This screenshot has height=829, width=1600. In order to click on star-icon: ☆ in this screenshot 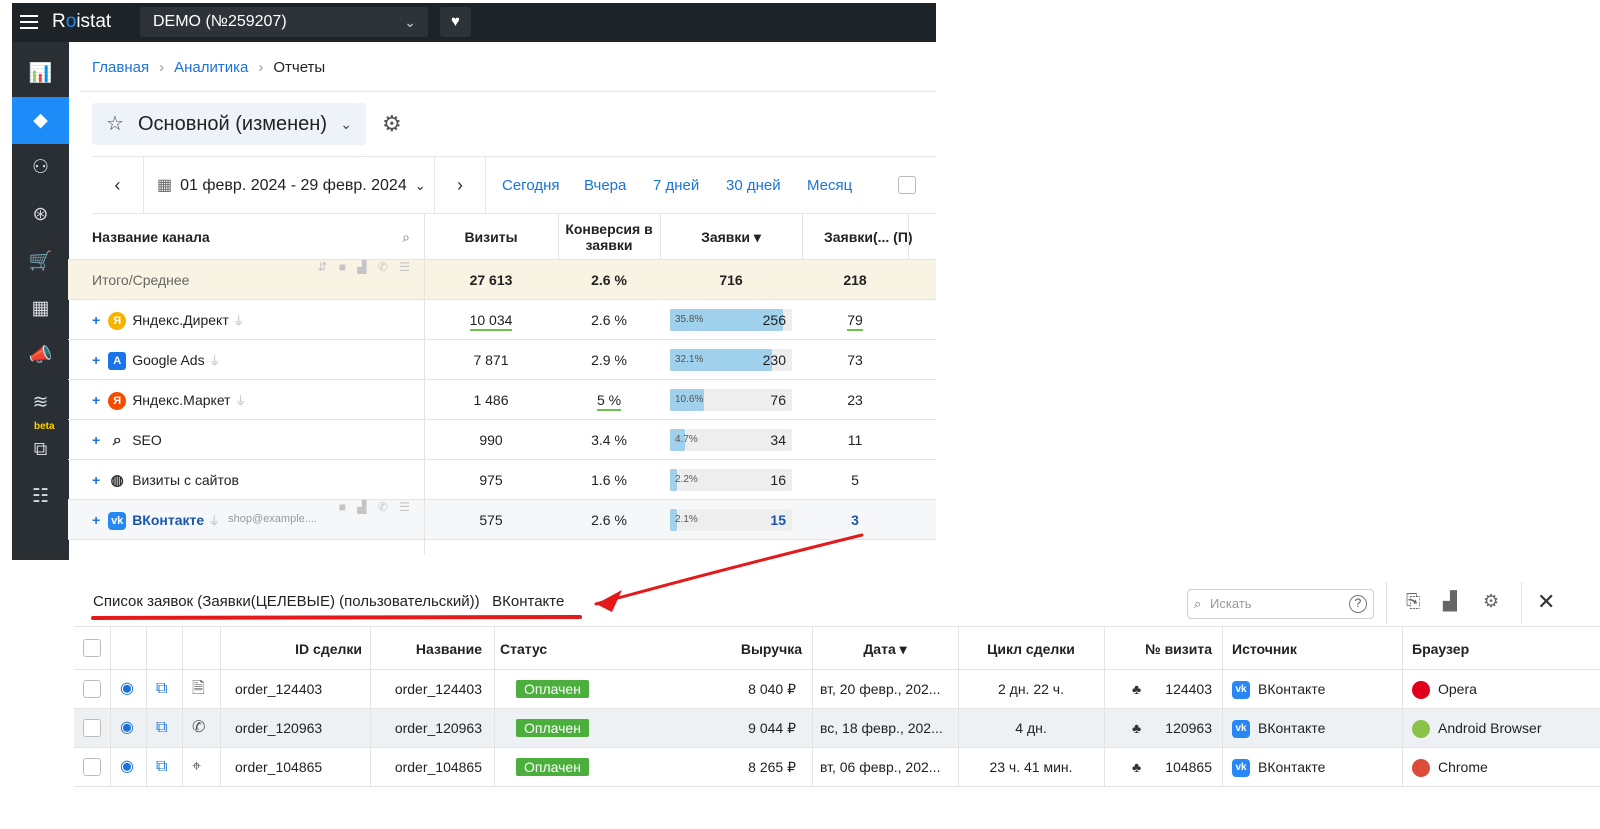, I will do `click(115, 124)`.